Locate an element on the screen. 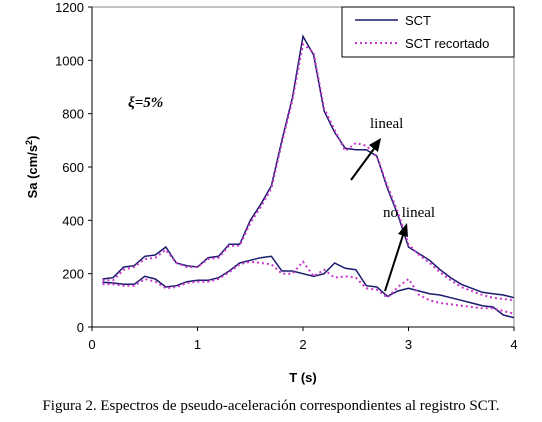 The height and width of the screenshot is (422, 542). y-tick-label: 0 is located at coordinates (80, 327).